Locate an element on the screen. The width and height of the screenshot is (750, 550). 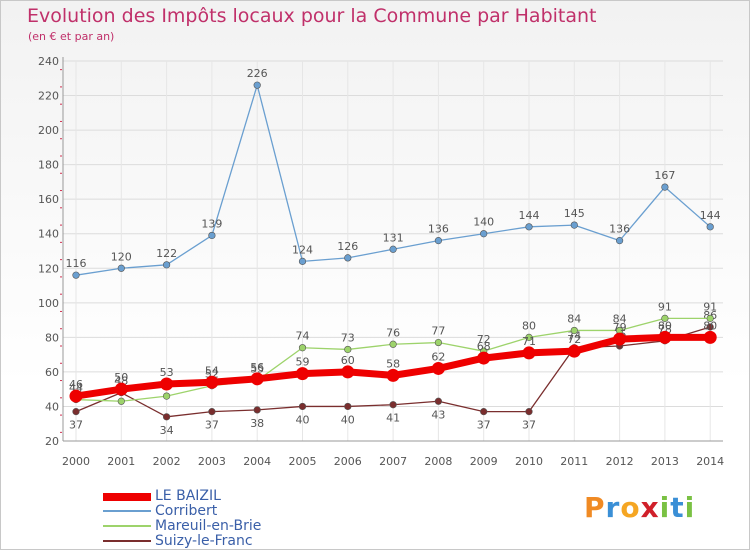
logo-letter: o is located at coordinates (630, 507).